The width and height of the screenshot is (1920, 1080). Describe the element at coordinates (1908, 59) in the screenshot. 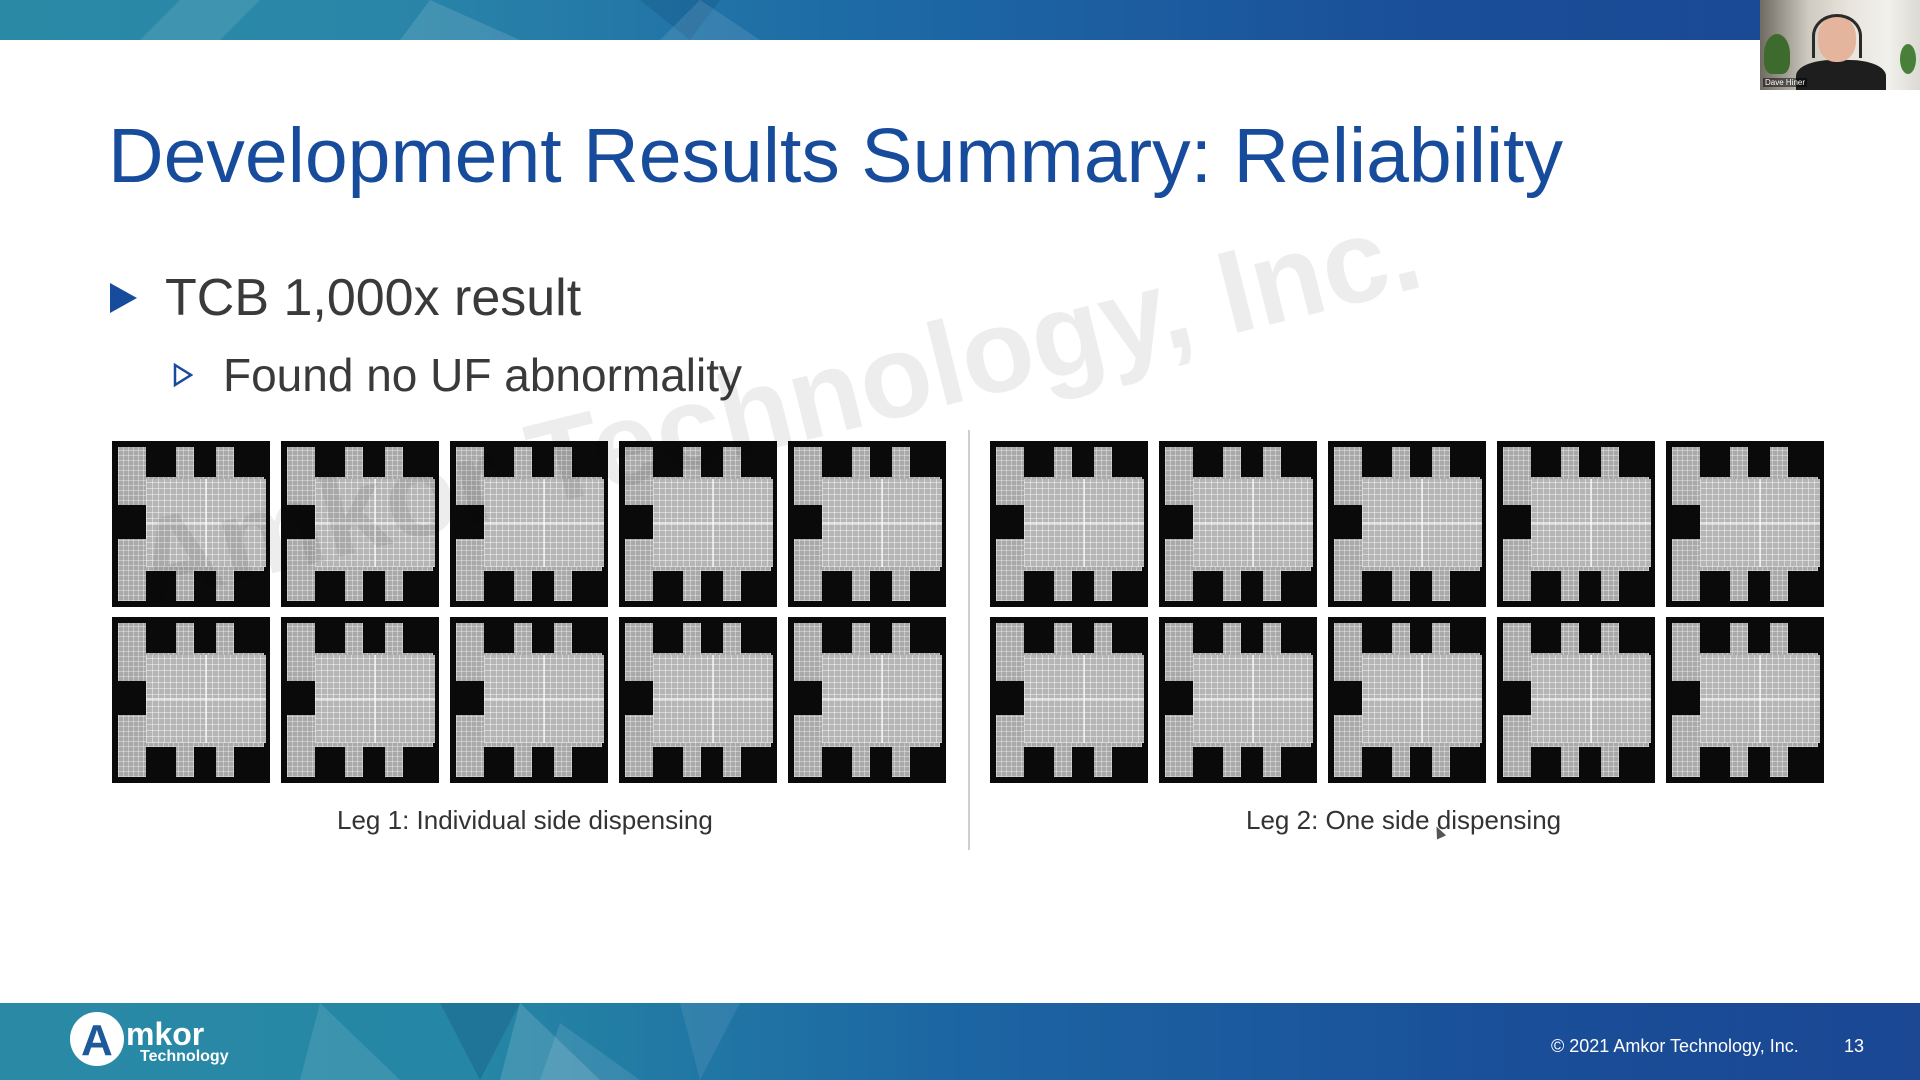

I see `webcam-plant-right` at that location.